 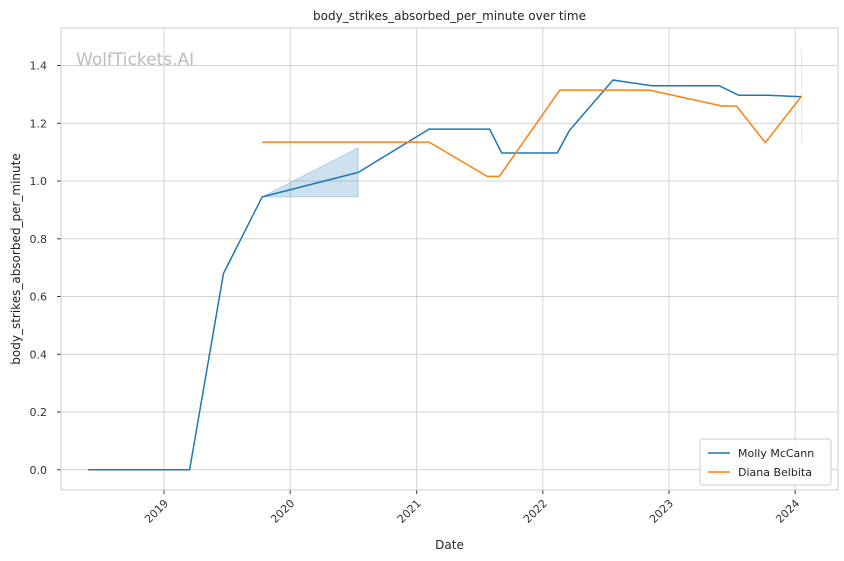 What do you see at coordinates (282, 511) in the screenshot?
I see `x-tick-label: 2020` at bounding box center [282, 511].